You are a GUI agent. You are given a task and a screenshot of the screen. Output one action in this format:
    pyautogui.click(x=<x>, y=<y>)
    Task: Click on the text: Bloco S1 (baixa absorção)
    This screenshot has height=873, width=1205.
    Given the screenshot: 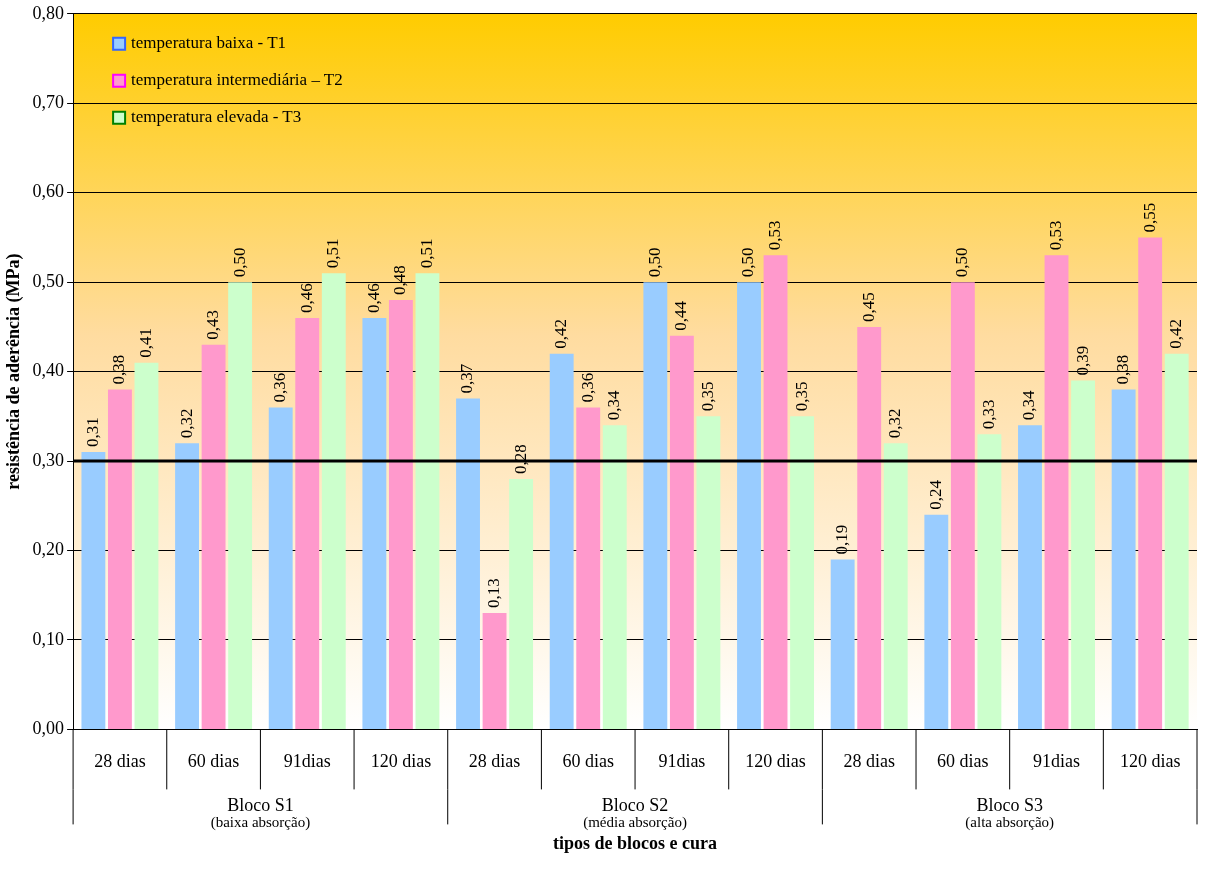 What is the action you would take?
    pyautogui.click(x=260, y=813)
    